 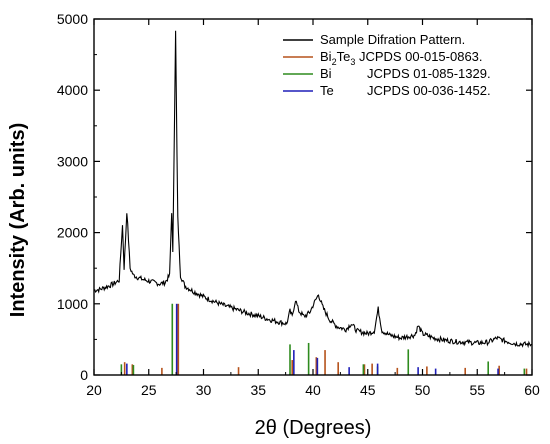 I want to click on y-tick-label: 4000, so click(x=72, y=90).